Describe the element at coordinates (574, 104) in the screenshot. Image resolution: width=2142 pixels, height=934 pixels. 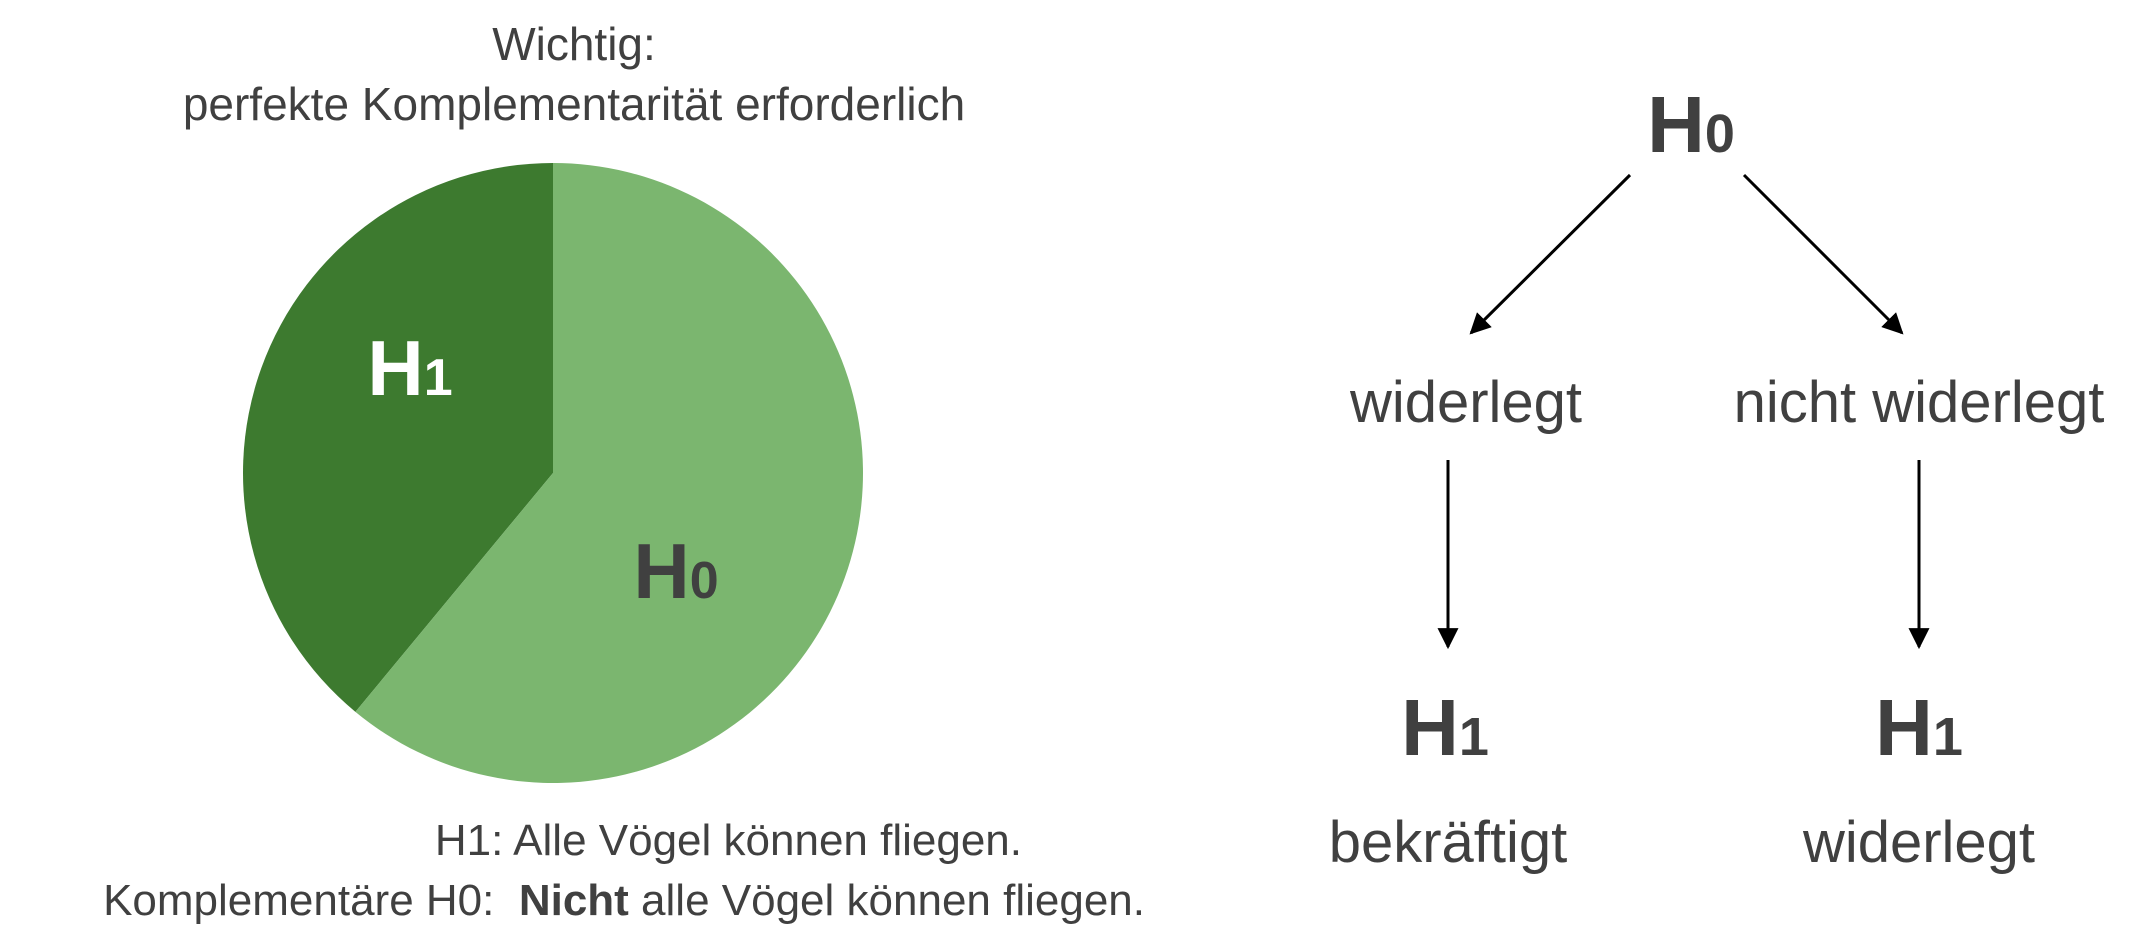
I see `title-line-2: perfekte Komplementarität erforderlich` at that location.